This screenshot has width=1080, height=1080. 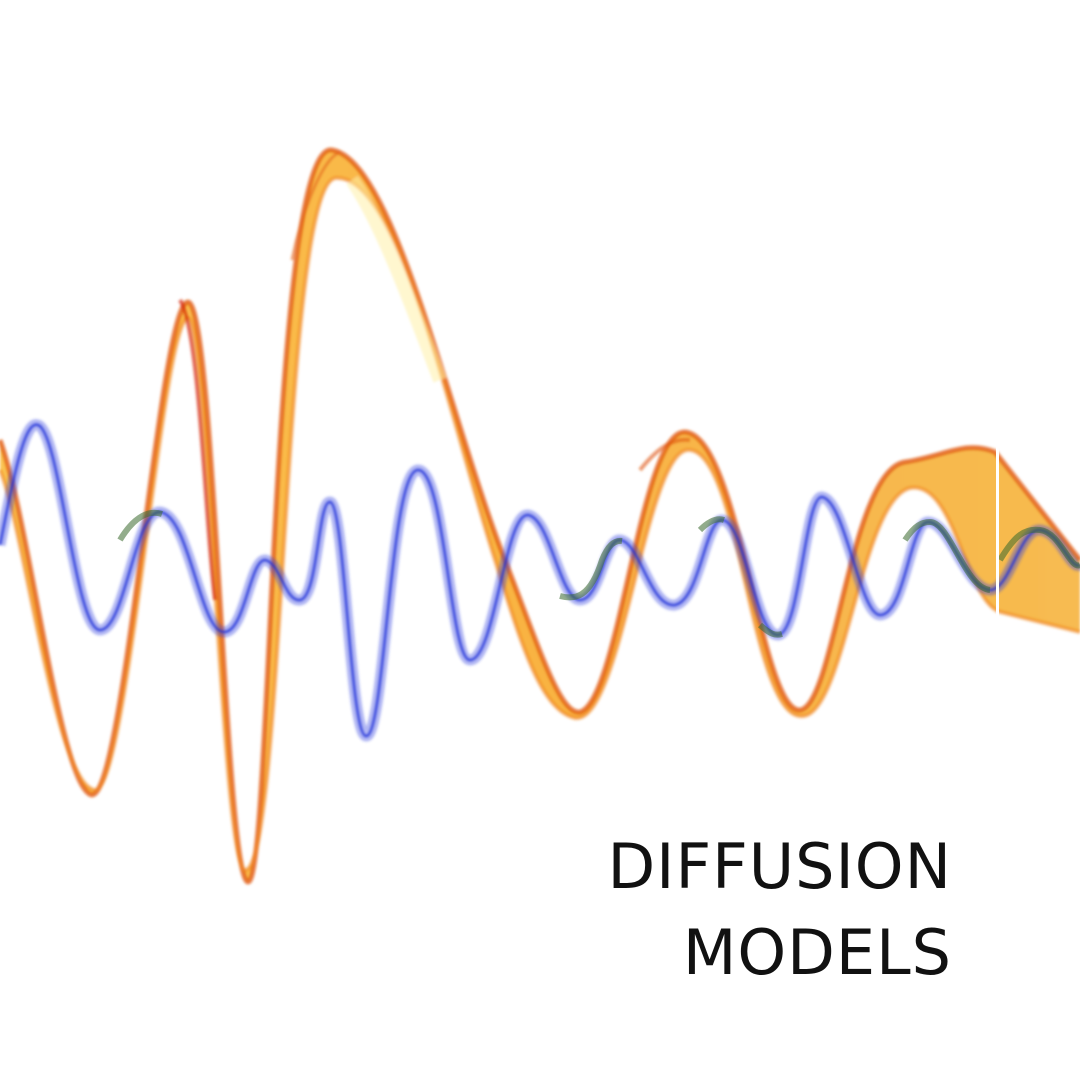 I want to click on vertical-seam-line, so click(x=997, y=530).